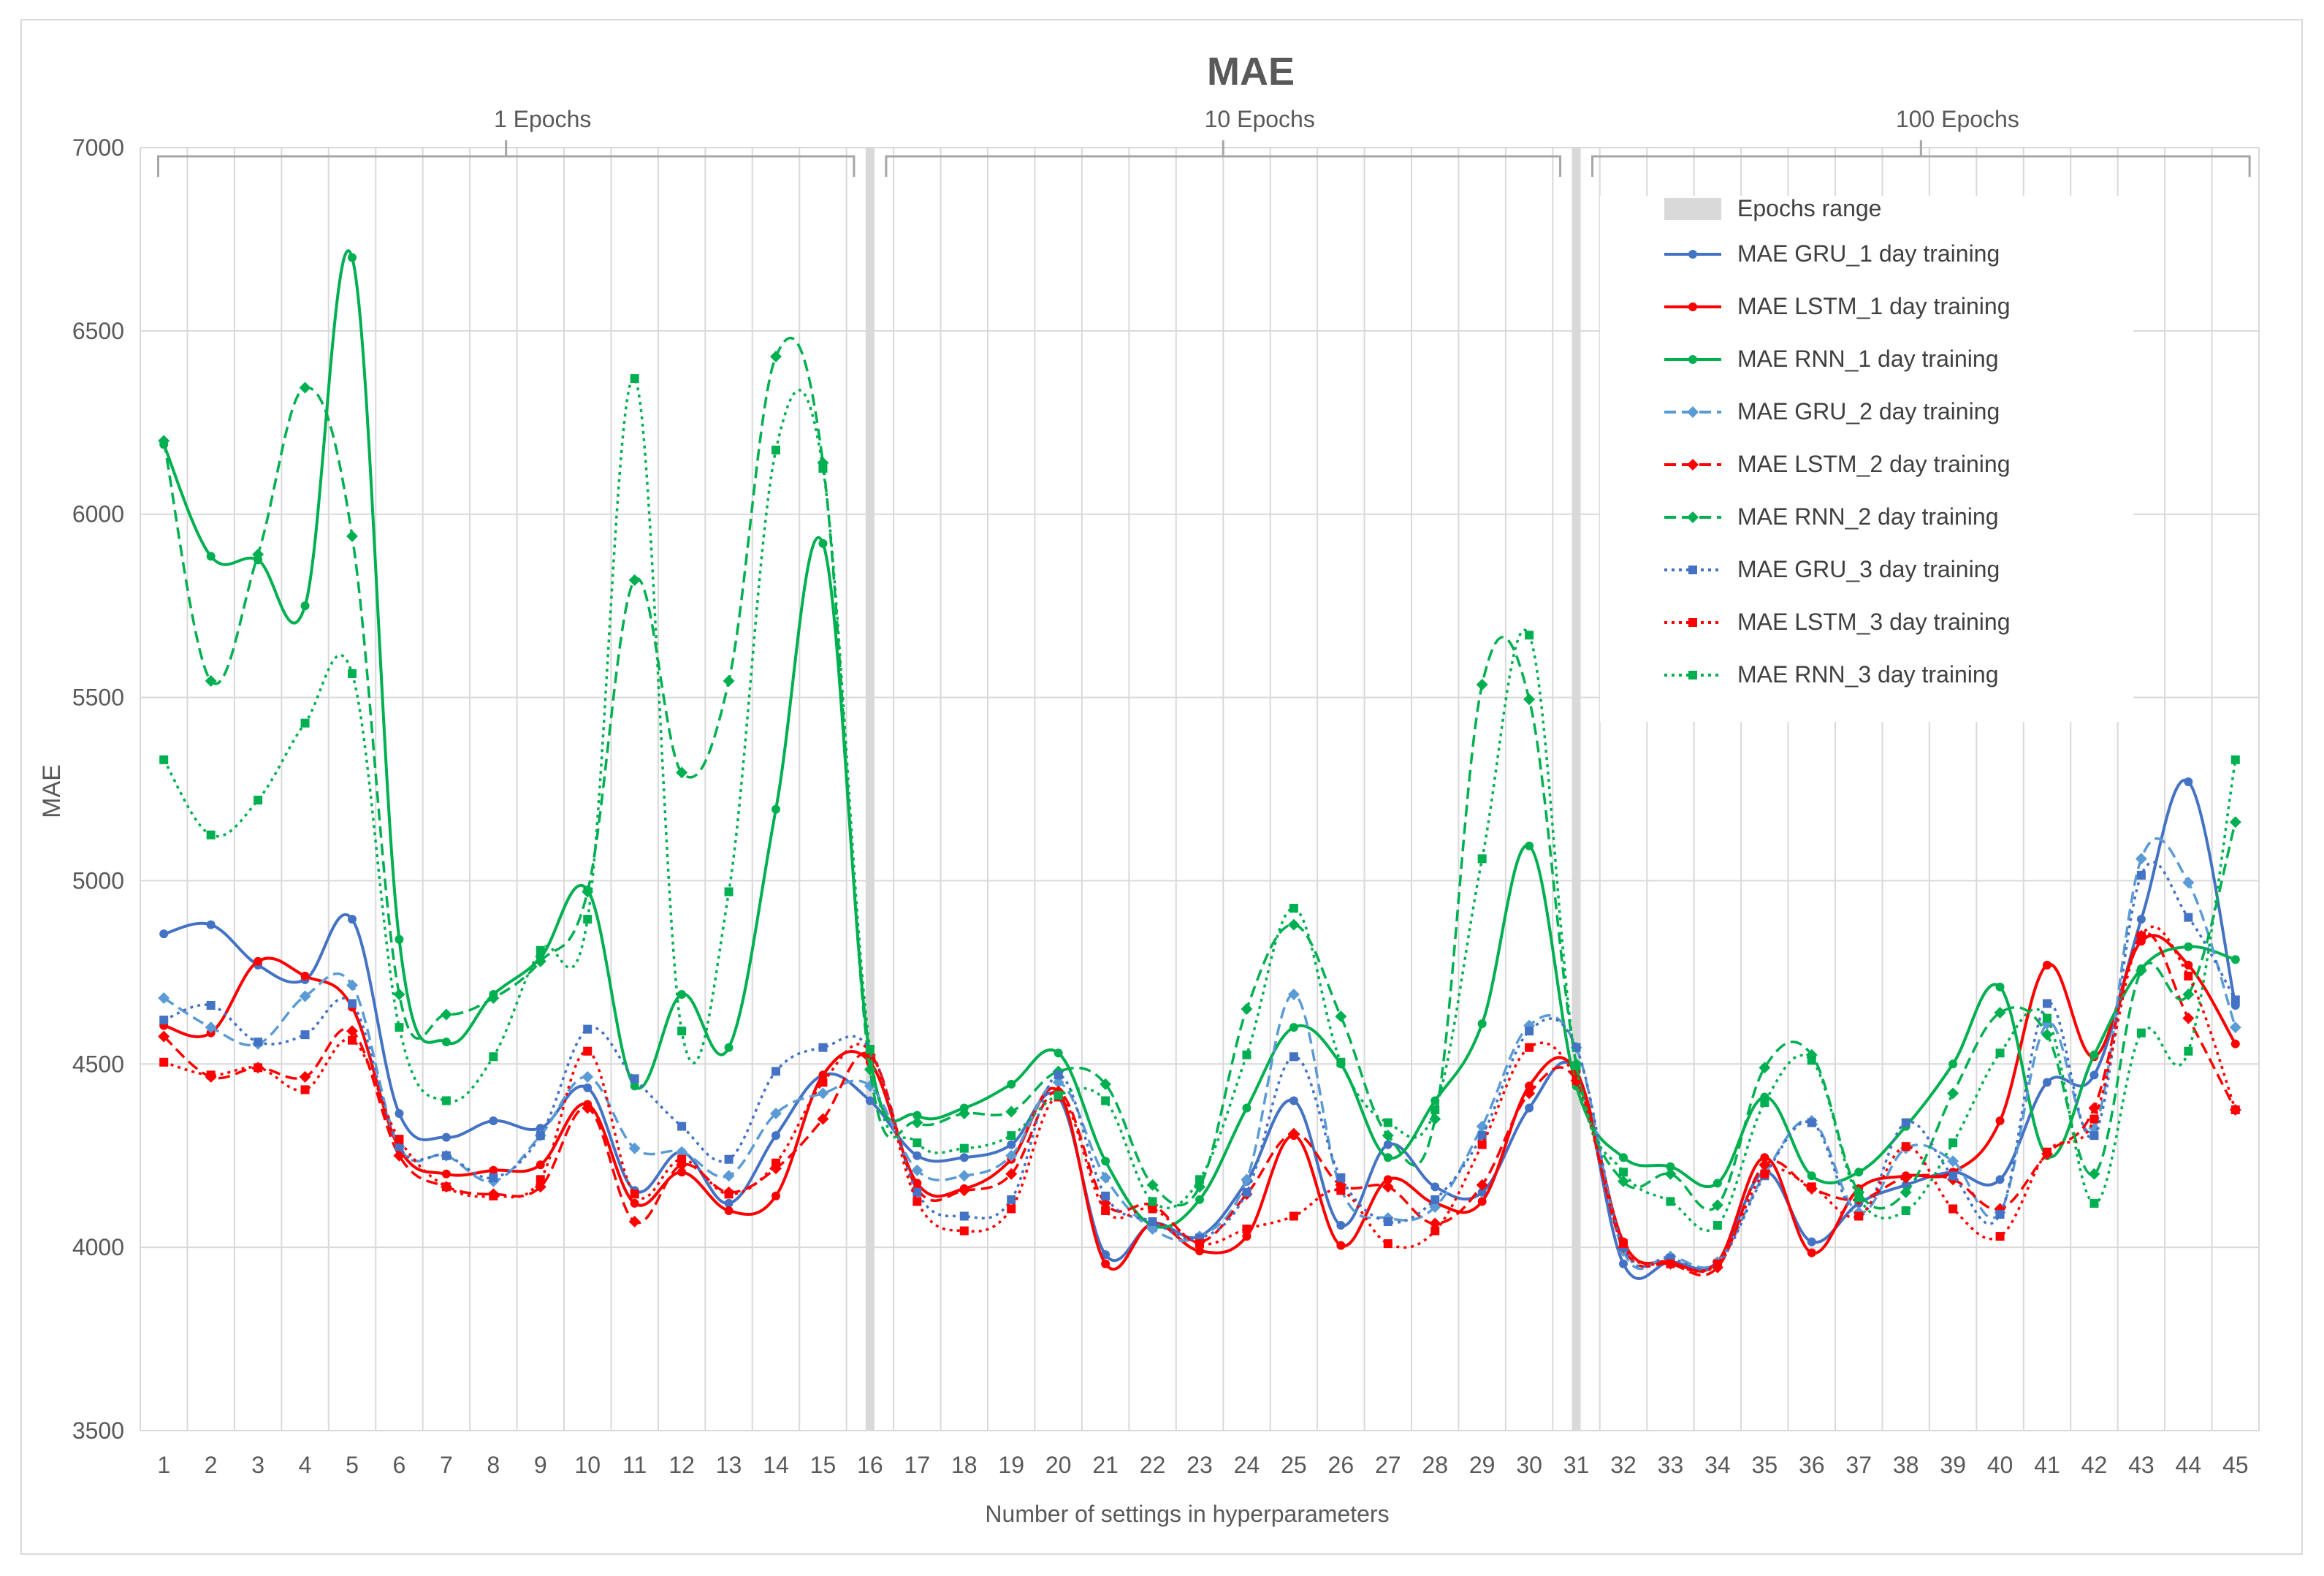  What do you see at coordinates (163, 1465) in the screenshot?
I see `x-tick-label: 1` at bounding box center [163, 1465].